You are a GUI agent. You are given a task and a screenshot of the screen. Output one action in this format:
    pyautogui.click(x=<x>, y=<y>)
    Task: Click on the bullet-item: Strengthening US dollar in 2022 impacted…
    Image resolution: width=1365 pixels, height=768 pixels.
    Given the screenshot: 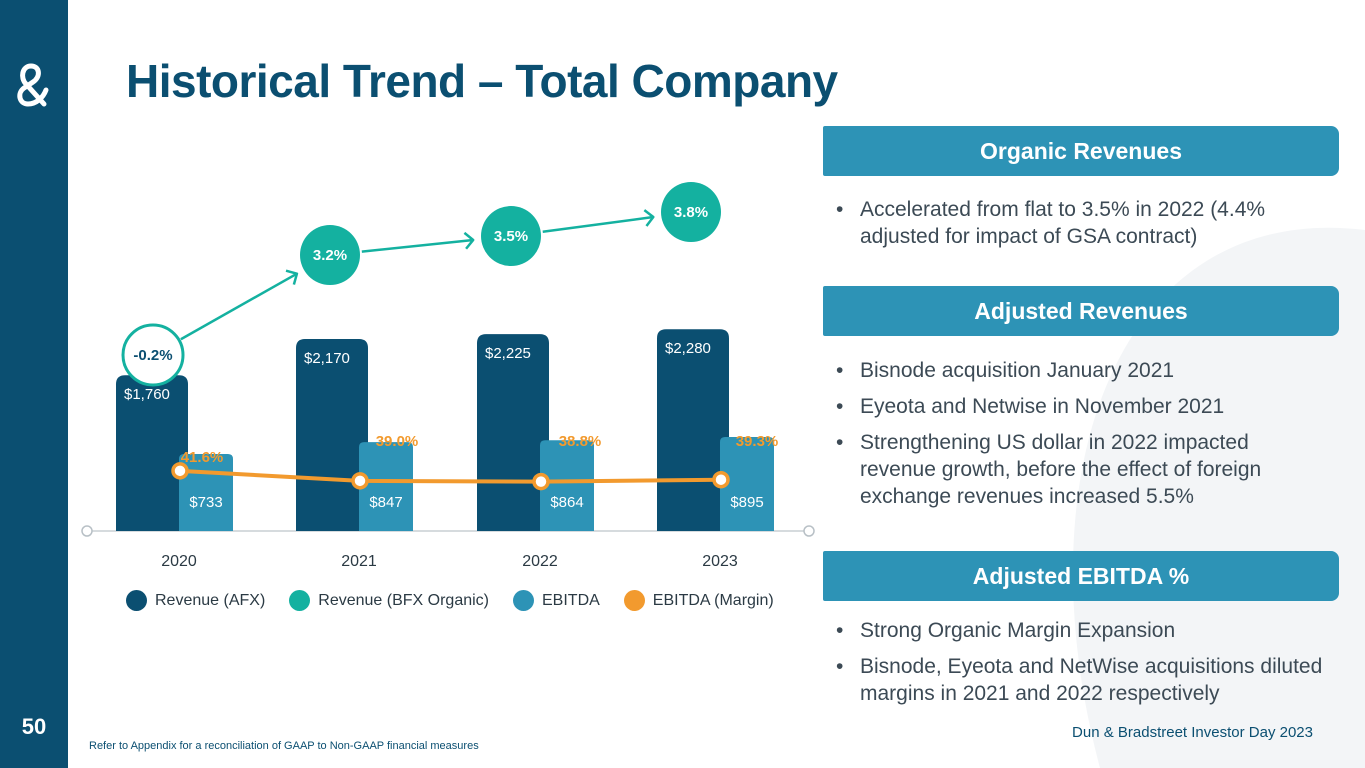 What is the action you would take?
    pyautogui.click(x=1078, y=469)
    